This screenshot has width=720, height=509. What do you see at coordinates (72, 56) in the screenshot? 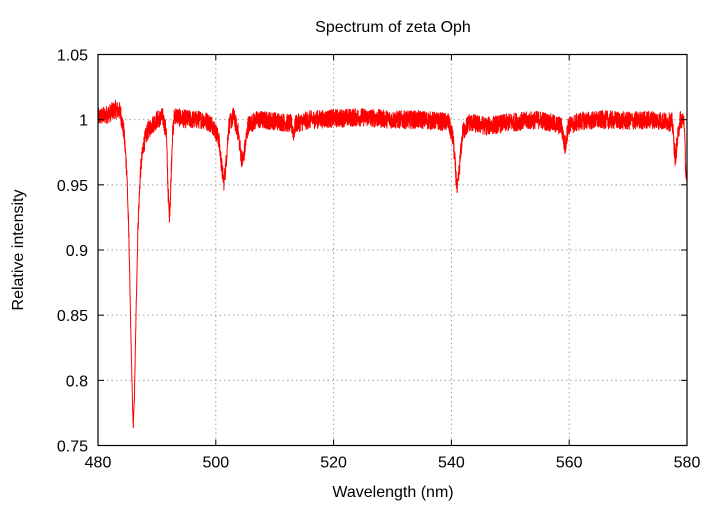
I see `y-tick-label: 1.05` at bounding box center [72, 56].